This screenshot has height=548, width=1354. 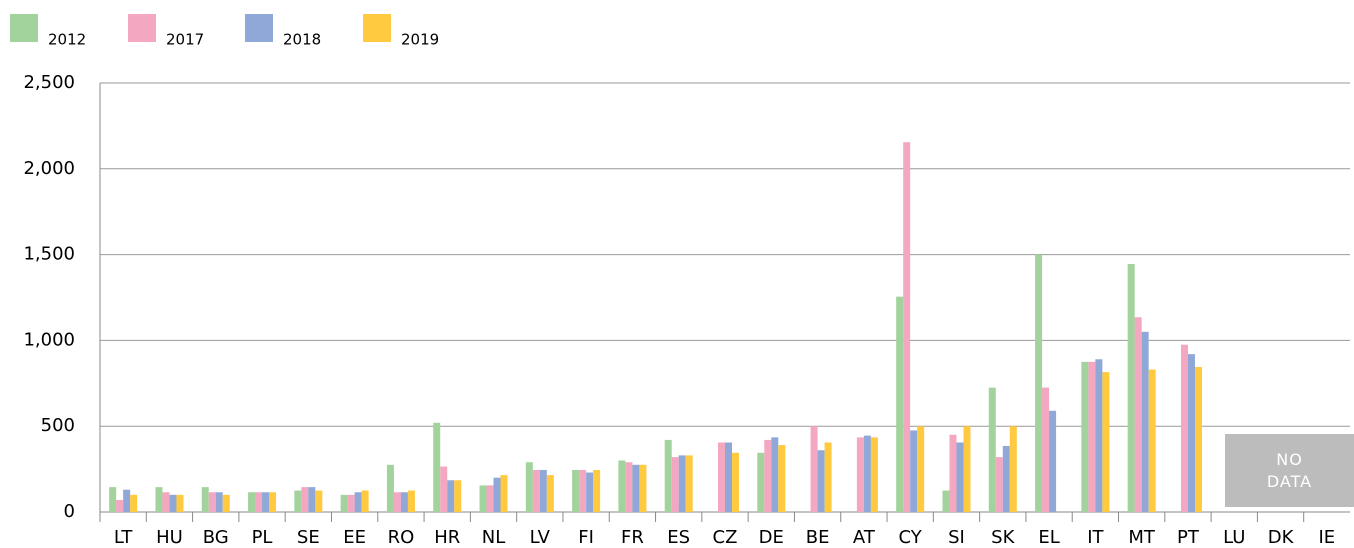 What do you see at coordinates (58, 425) in the screenshot?
I see `y-tick-label: 500` at bounding box center [58, 425].